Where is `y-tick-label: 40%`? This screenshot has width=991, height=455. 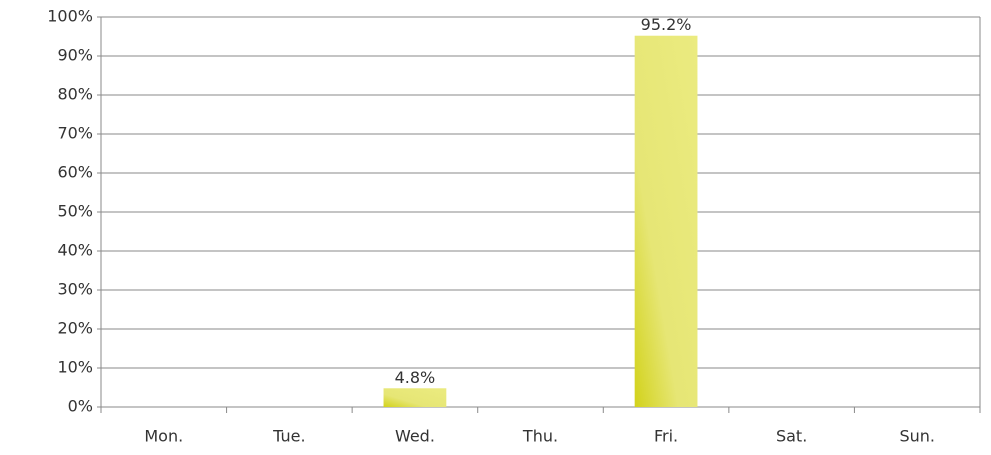 y-tick-label: 40% is located at coordinates (75, 250).